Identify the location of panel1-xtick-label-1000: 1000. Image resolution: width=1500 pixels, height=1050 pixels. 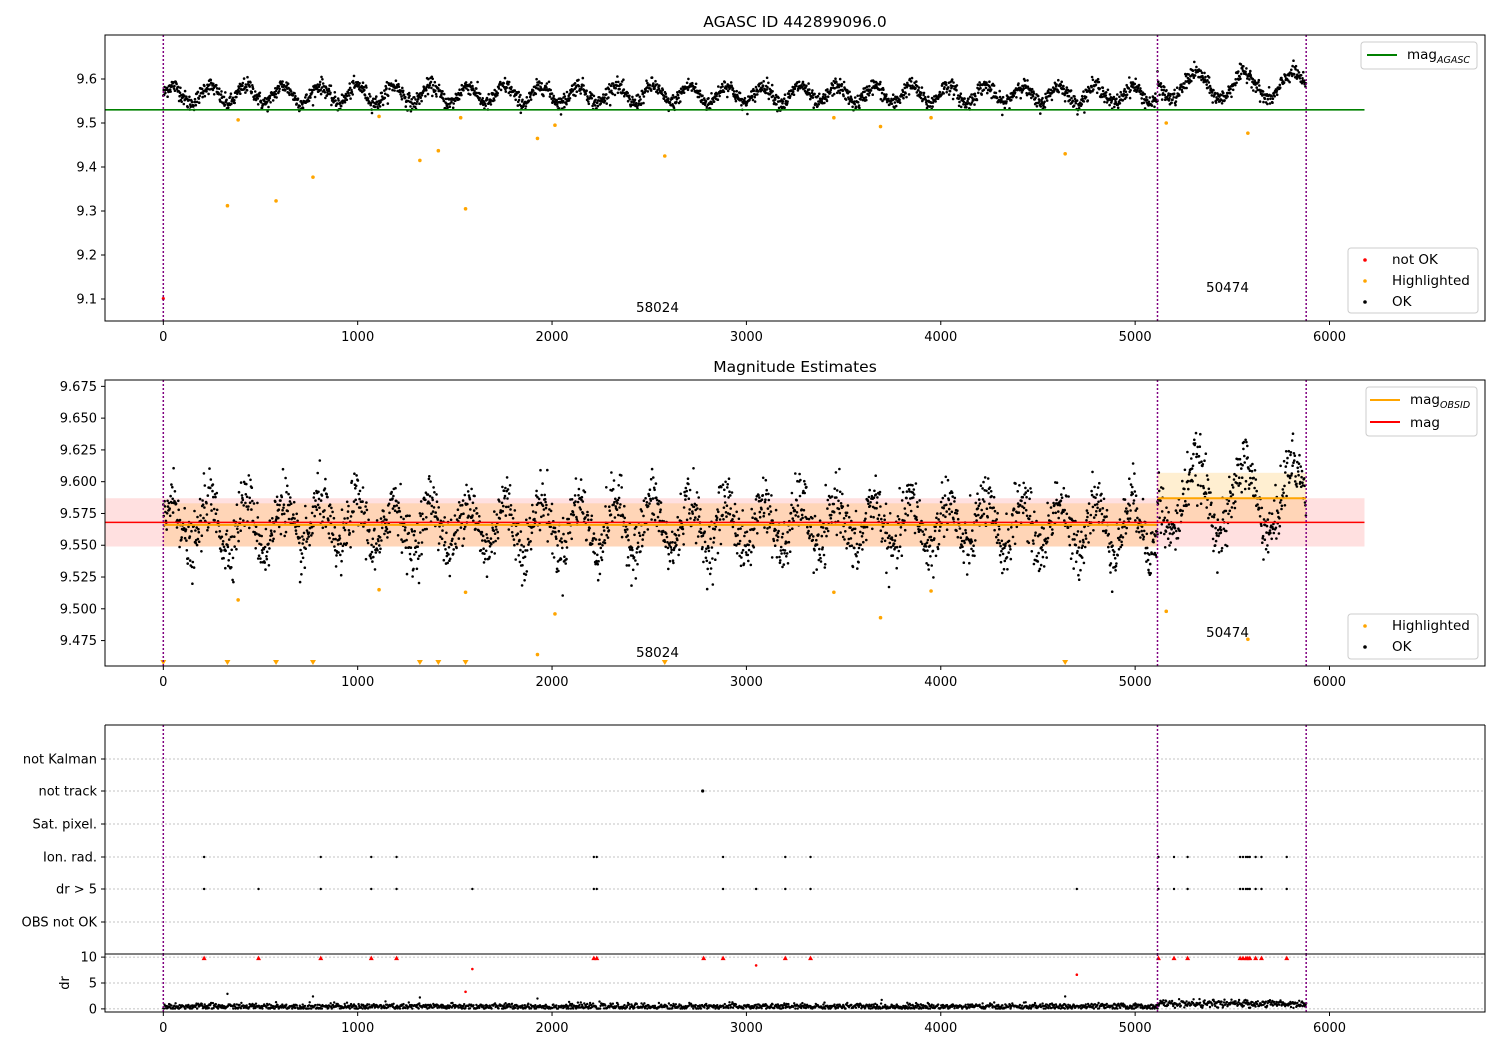
(357, 337).